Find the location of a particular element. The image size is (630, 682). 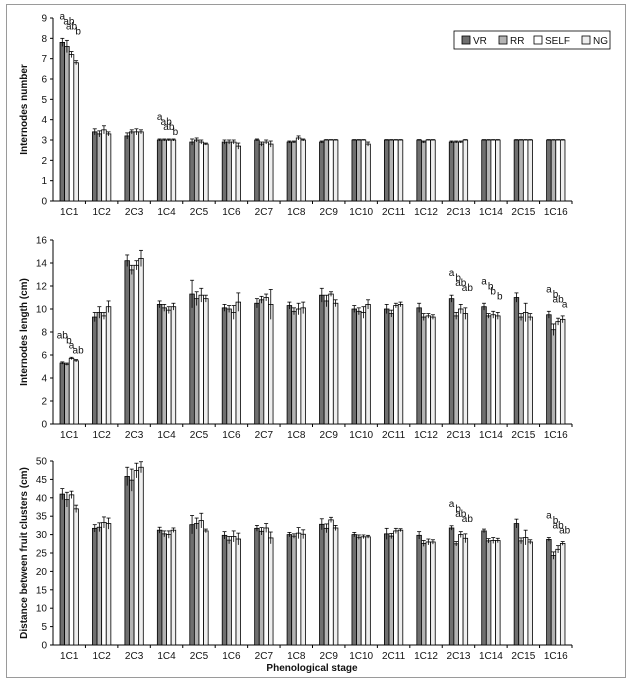

x-tick-label: 1C14 is located at coordinates (491, 656).